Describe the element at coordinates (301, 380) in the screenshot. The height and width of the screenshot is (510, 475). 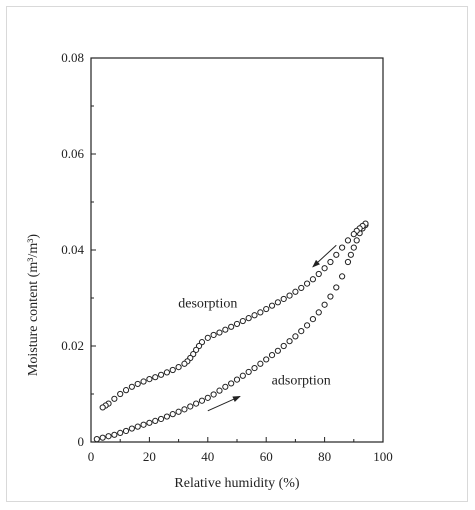
I see `adsorption-label: adsorption` at that location.